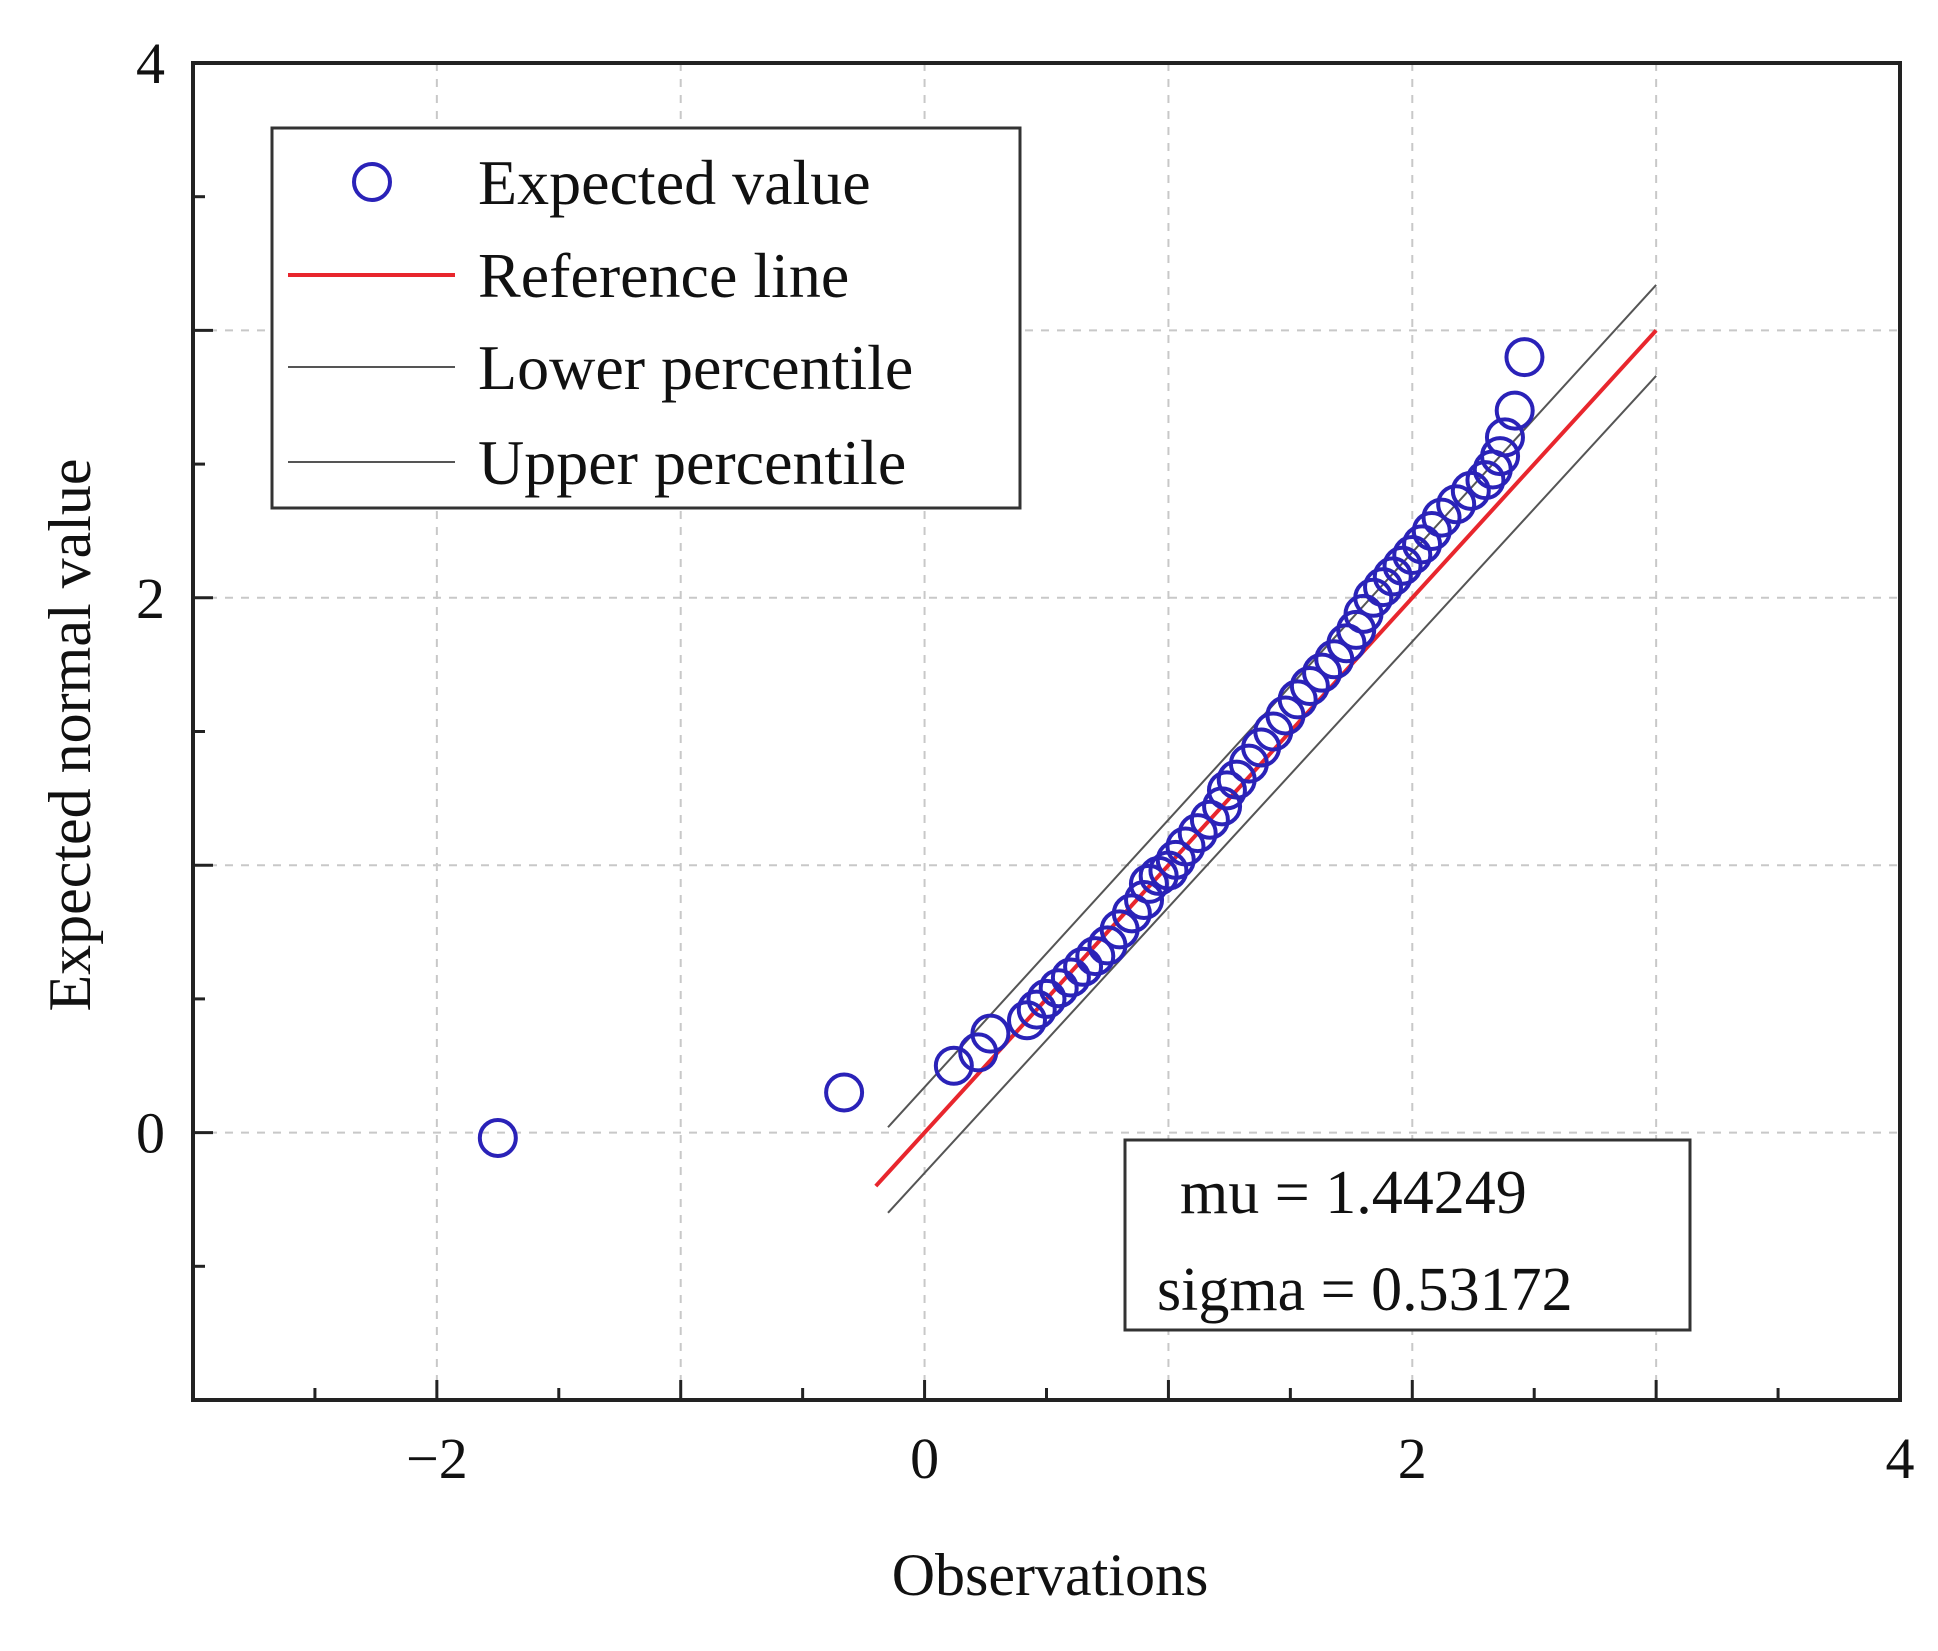 The width and height of the screenshot is (1938, 1651). I want to click on legend-label-expected-value: Expected value, so click(674, 182).